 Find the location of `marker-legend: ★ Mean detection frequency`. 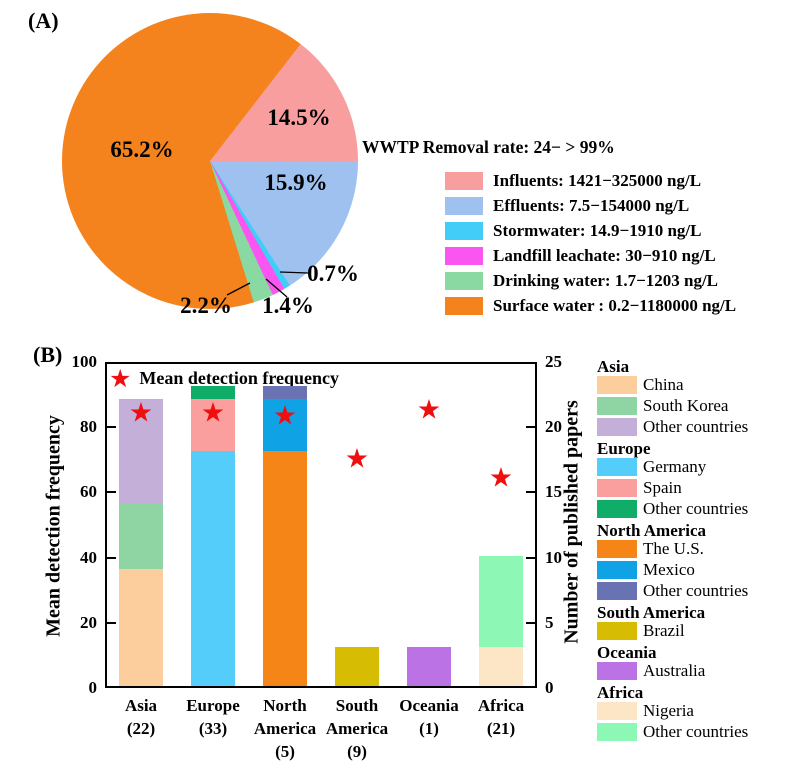

marker-legend: ★ Mean detection frequency is located at coordinates (224, 378).